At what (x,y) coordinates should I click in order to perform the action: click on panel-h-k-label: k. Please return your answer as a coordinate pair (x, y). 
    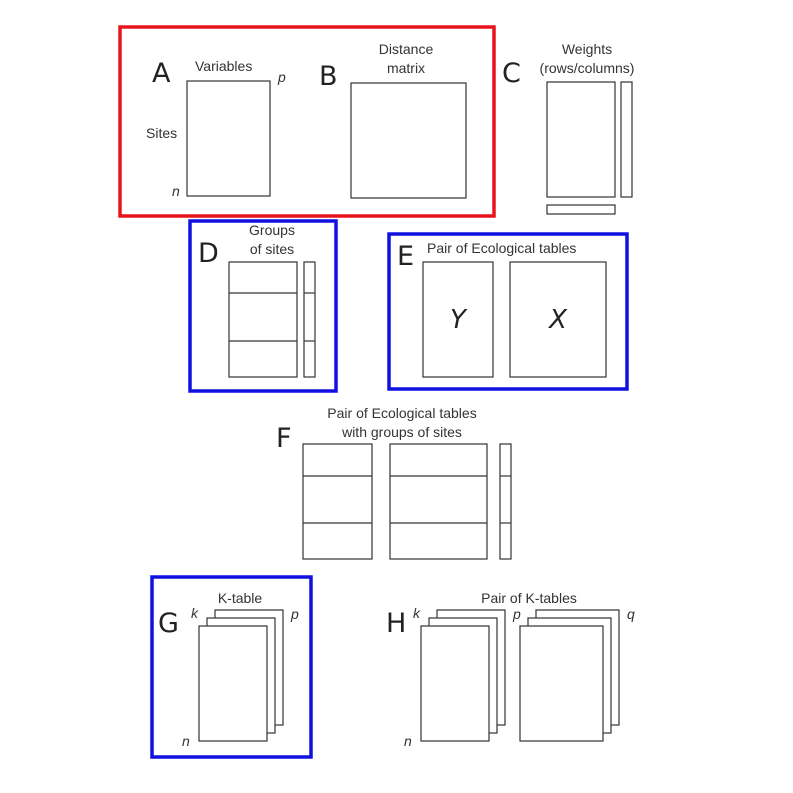
    Looking at the image, I should click on (417, 613).